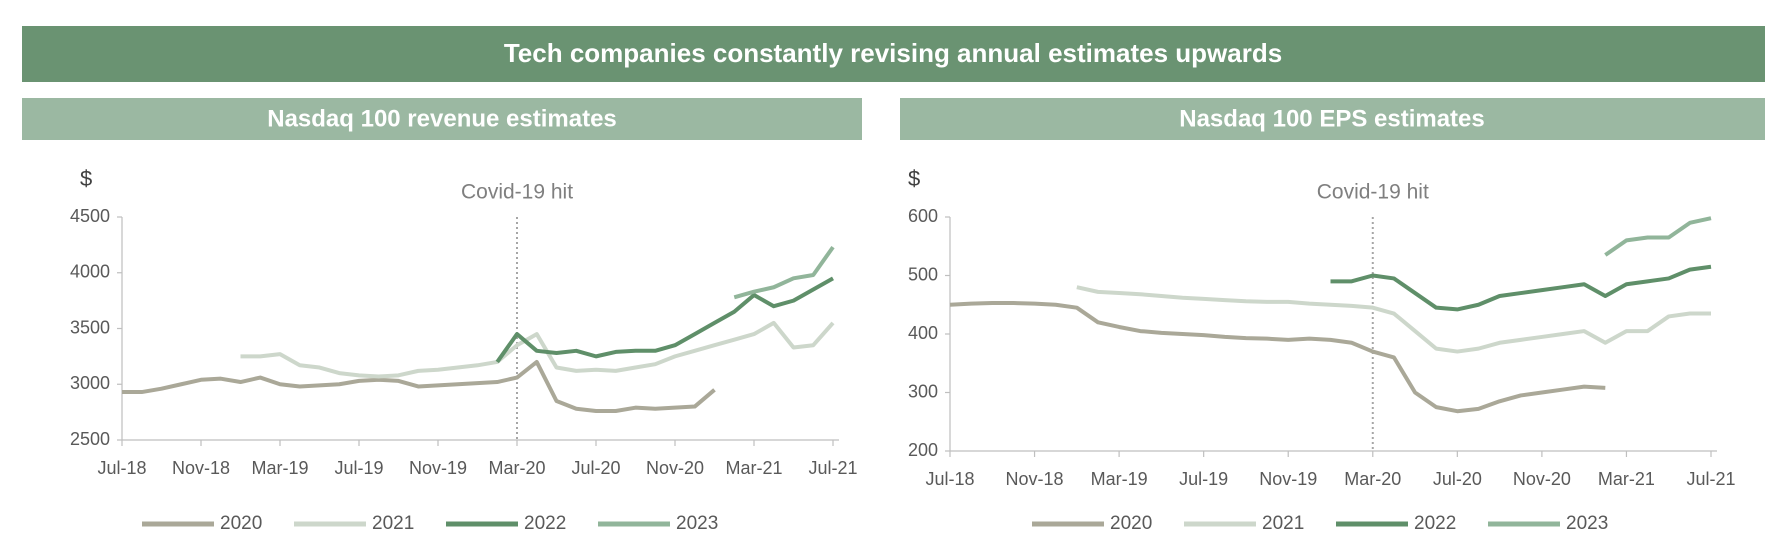 The width and height of the screenshot is (1780, 554). What do you see at coordinates (90, 216) in the screenshot?
I see `y-tick-label: 4500` at bounding box center [90, 216].